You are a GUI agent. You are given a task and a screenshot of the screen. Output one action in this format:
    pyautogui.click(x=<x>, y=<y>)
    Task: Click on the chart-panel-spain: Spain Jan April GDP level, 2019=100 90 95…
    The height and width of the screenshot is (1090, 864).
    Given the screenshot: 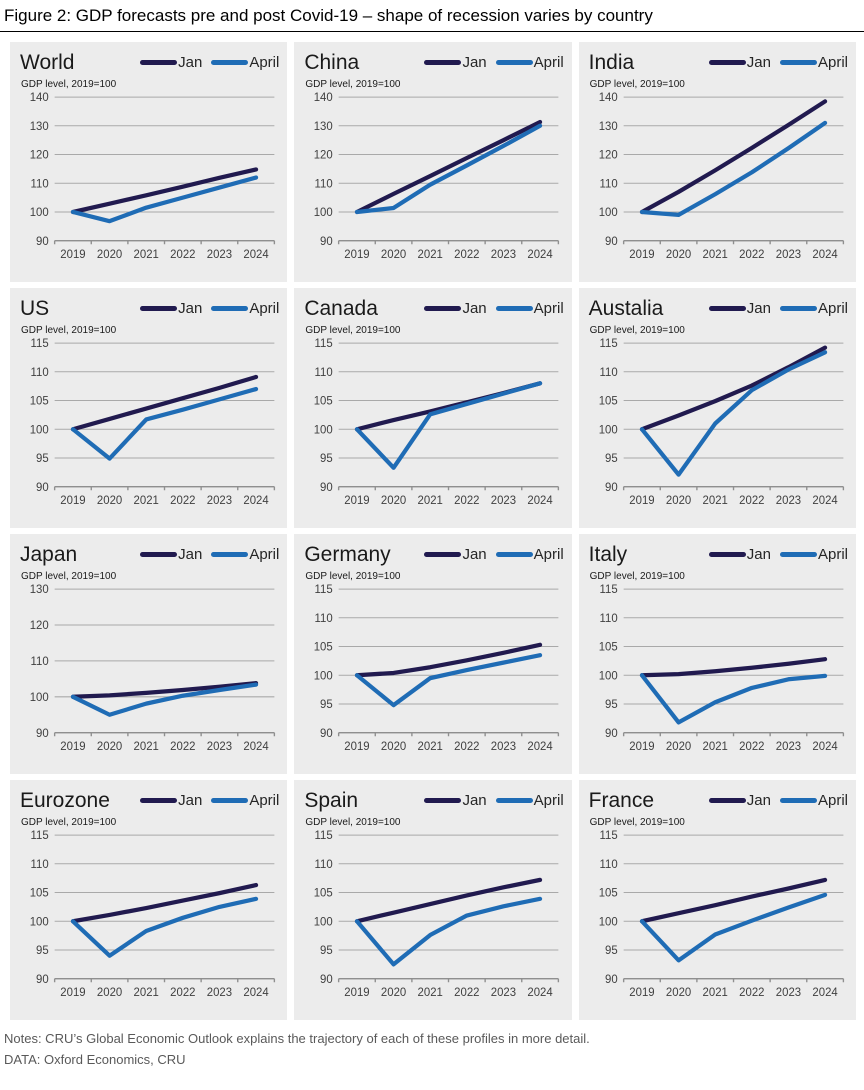 What is the action you would take?
    pyautogui.click(x=433, y=900)
    